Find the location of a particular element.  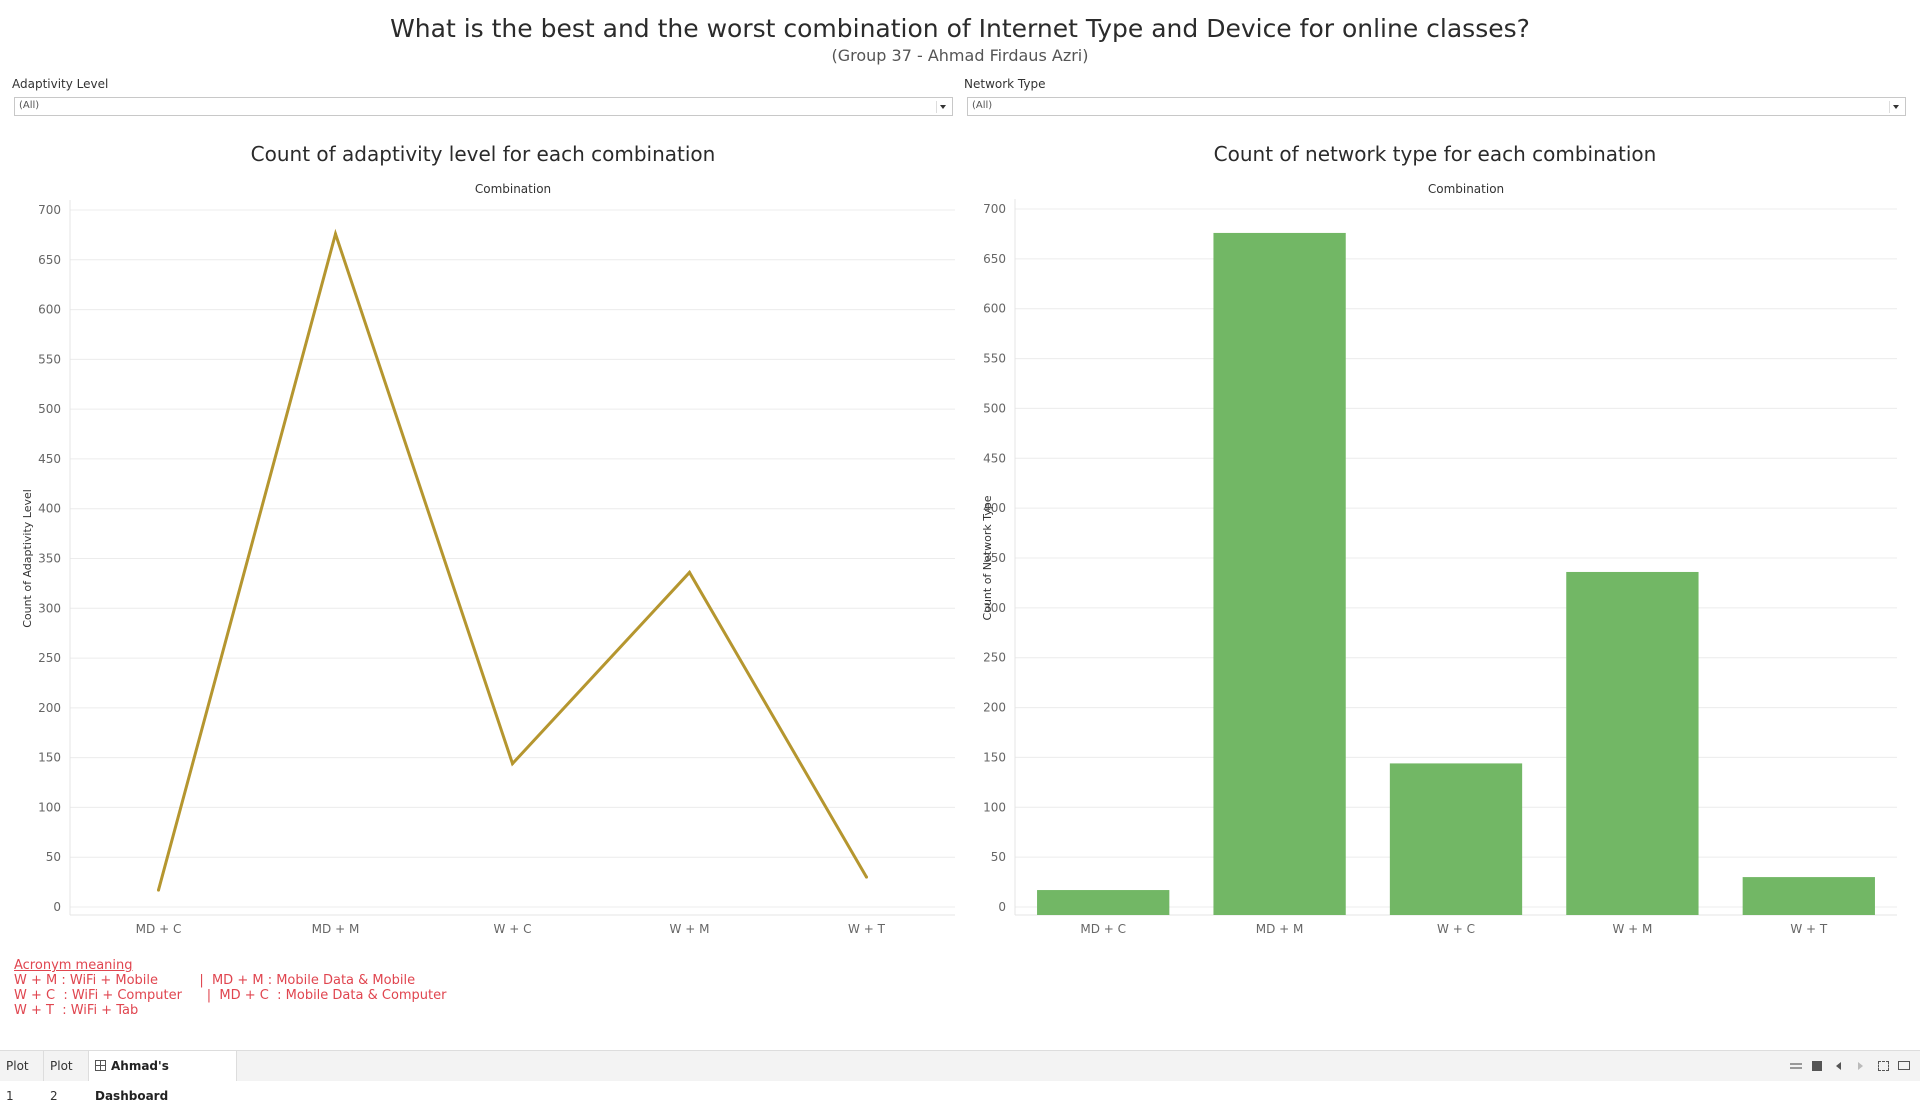

line-chart-header: Combination is located at coordinates (513, 189).